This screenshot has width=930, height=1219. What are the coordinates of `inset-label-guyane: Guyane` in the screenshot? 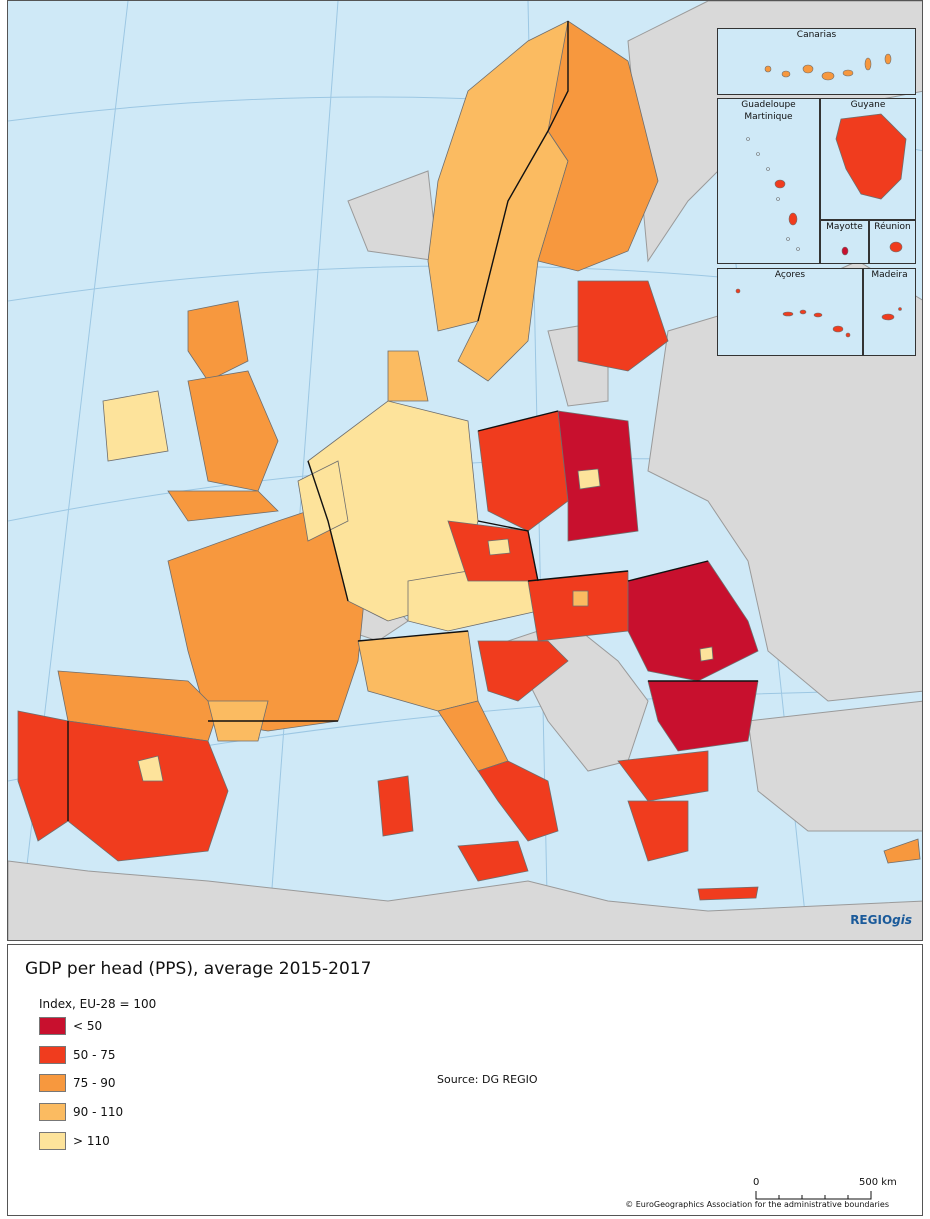 It's located at (868, 105).